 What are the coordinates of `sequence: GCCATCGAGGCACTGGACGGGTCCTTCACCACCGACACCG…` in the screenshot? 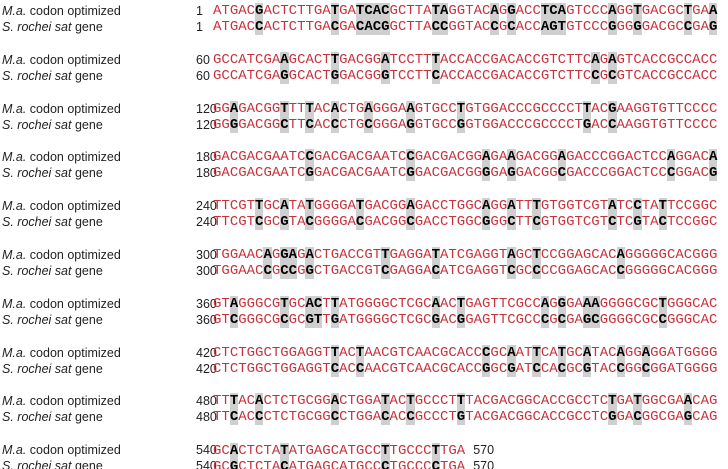 It's located at (465, 75).